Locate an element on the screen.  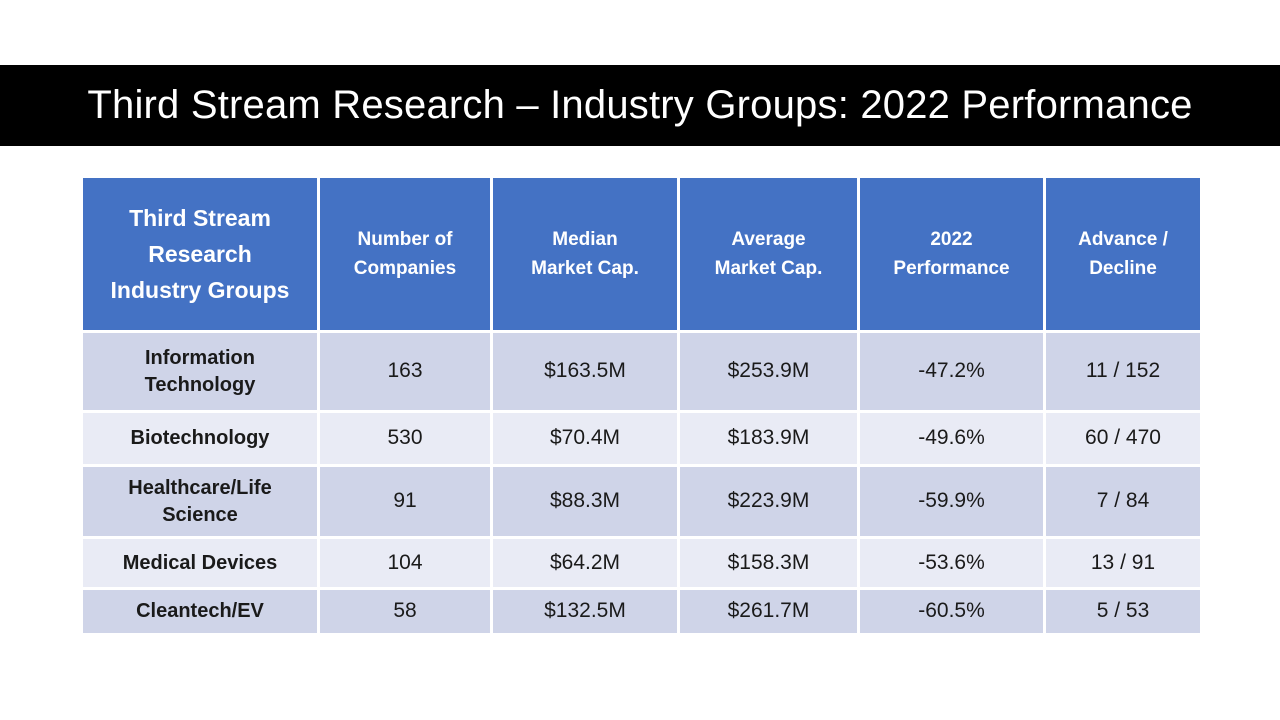
table-cell: 13 / 91 is located at coordinates (1123, 563).